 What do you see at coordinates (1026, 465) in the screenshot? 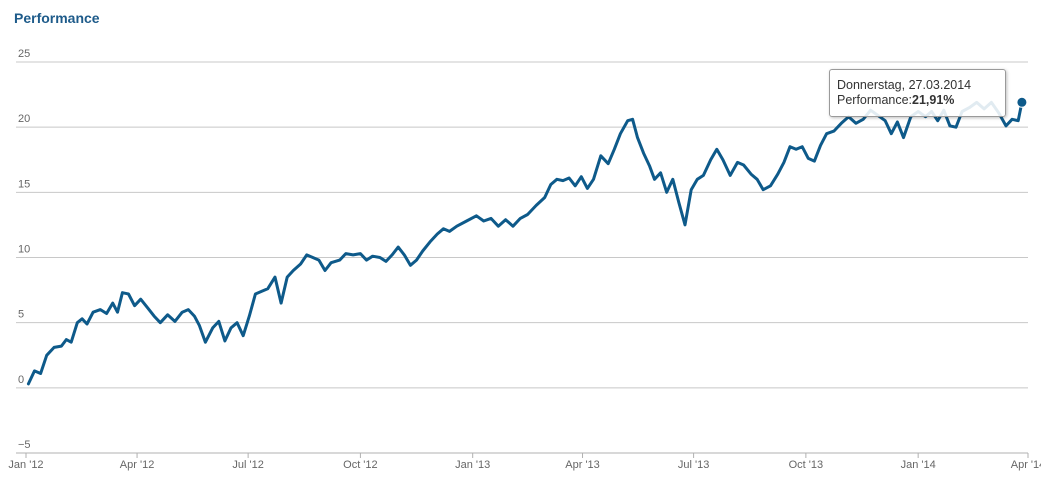
I see `x-tick-label: Apr '14` at bounding box center [1026, 465].